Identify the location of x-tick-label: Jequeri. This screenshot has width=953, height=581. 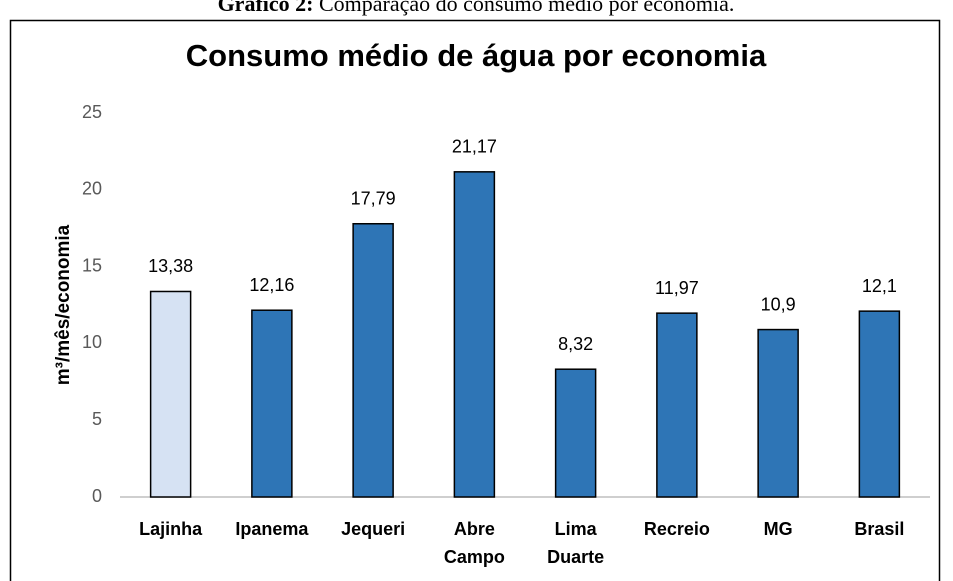
(373, 529).